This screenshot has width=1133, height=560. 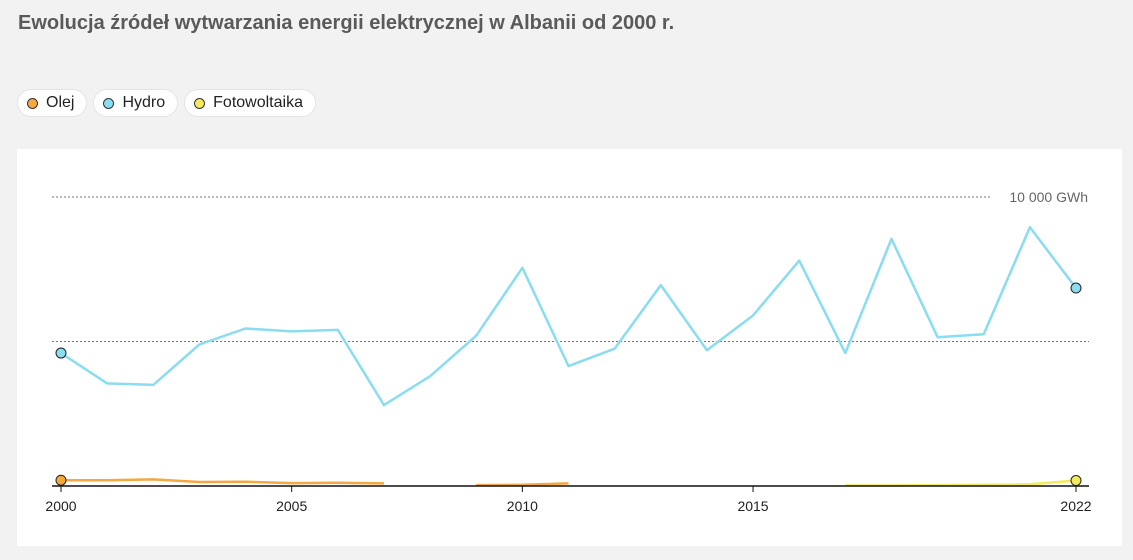 I want to click on legend-item-hydro: Hydro, so click(x=136, y=103).